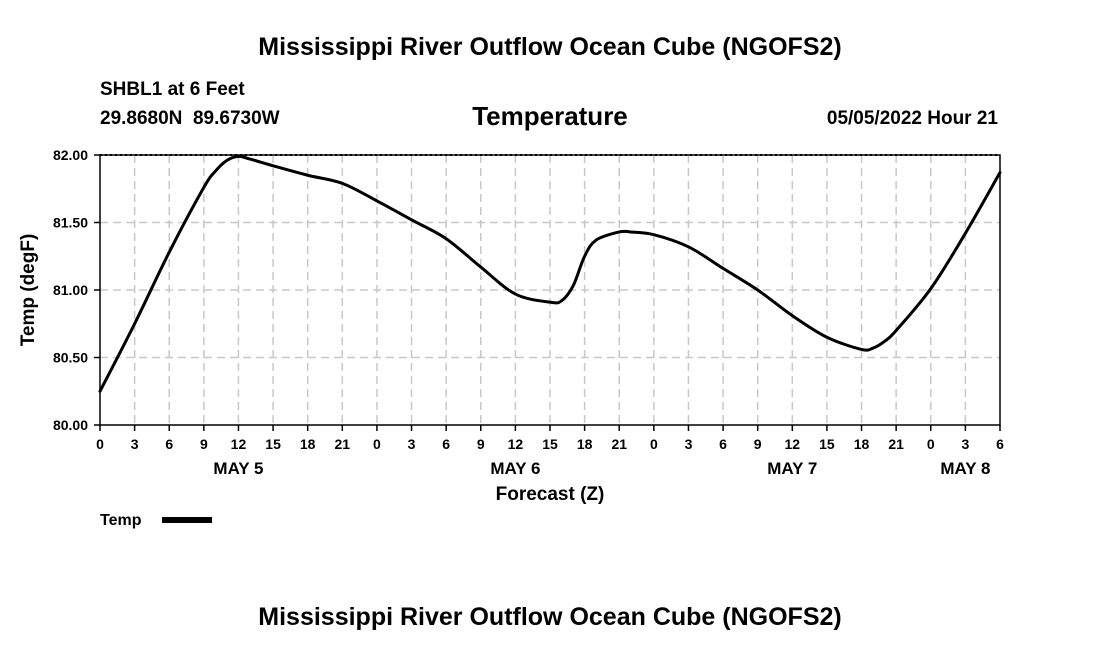 This screenshot has height=650, width=1100. What do you see at coordinates (550, 116) in the screenshot?
I see `chart-subtitle: Temperature` at bounding box center [550, 116].